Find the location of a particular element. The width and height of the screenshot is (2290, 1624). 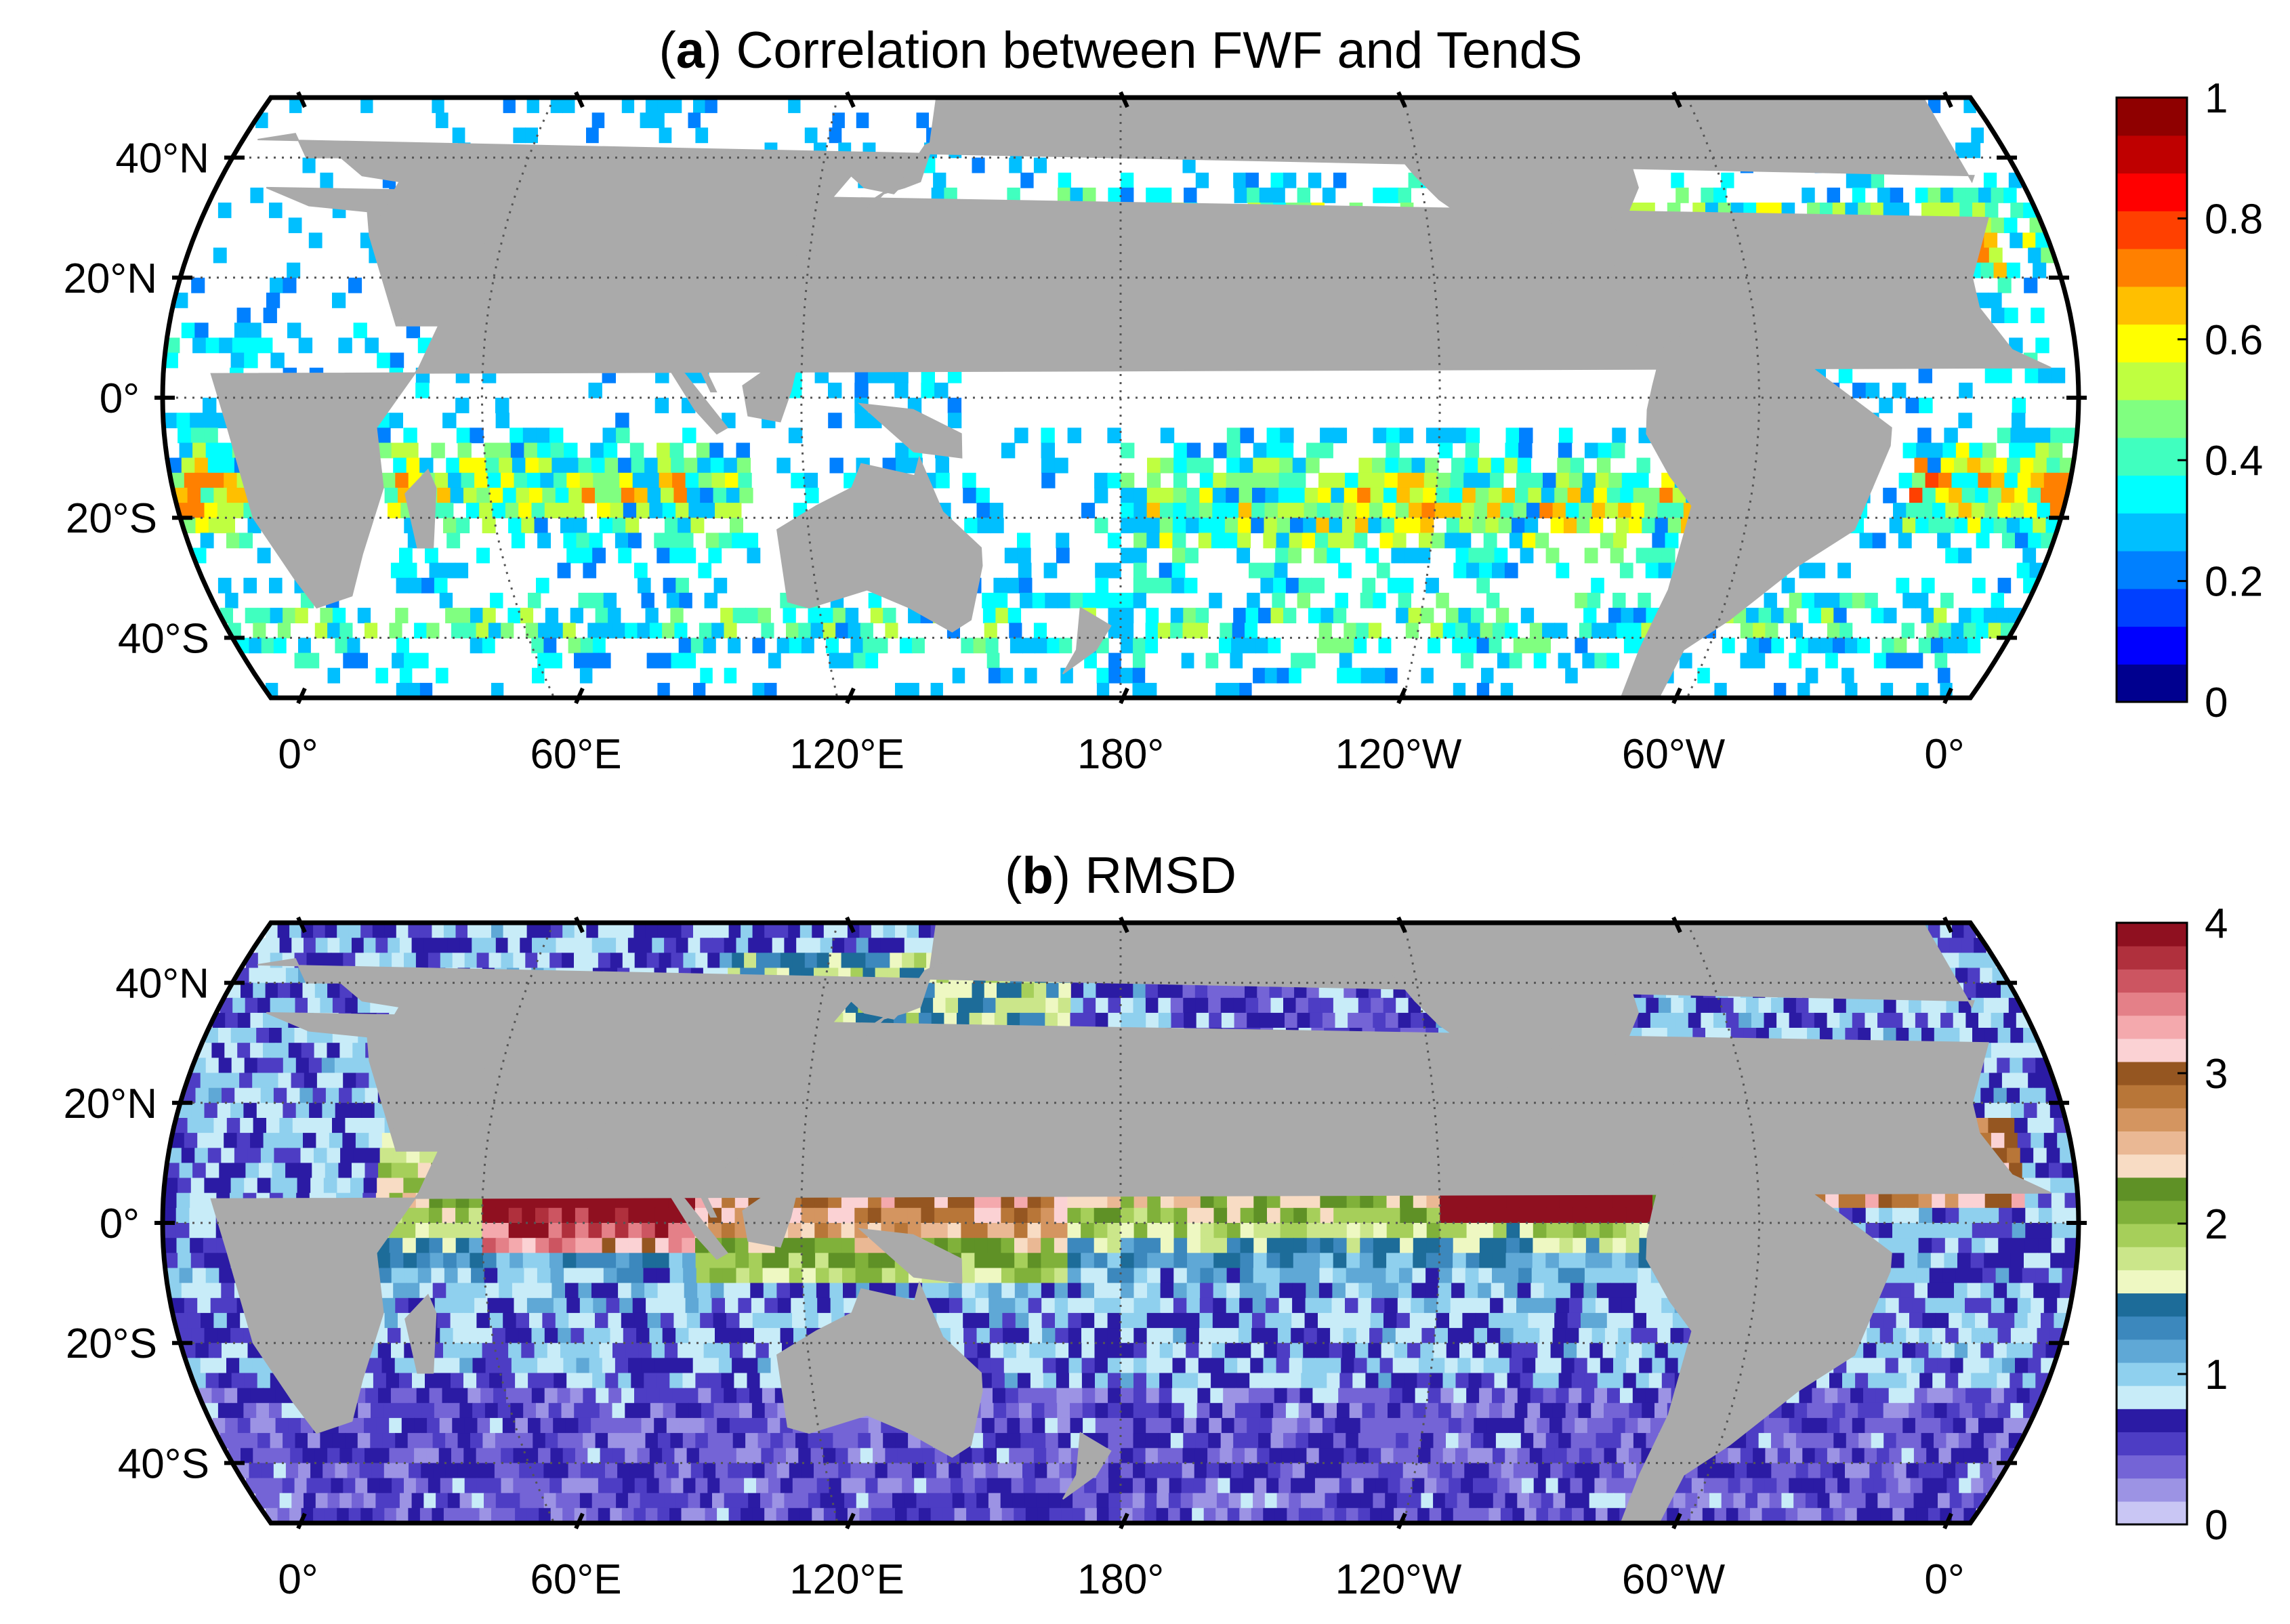

land-srilanka is located at coordinates (593, 352).